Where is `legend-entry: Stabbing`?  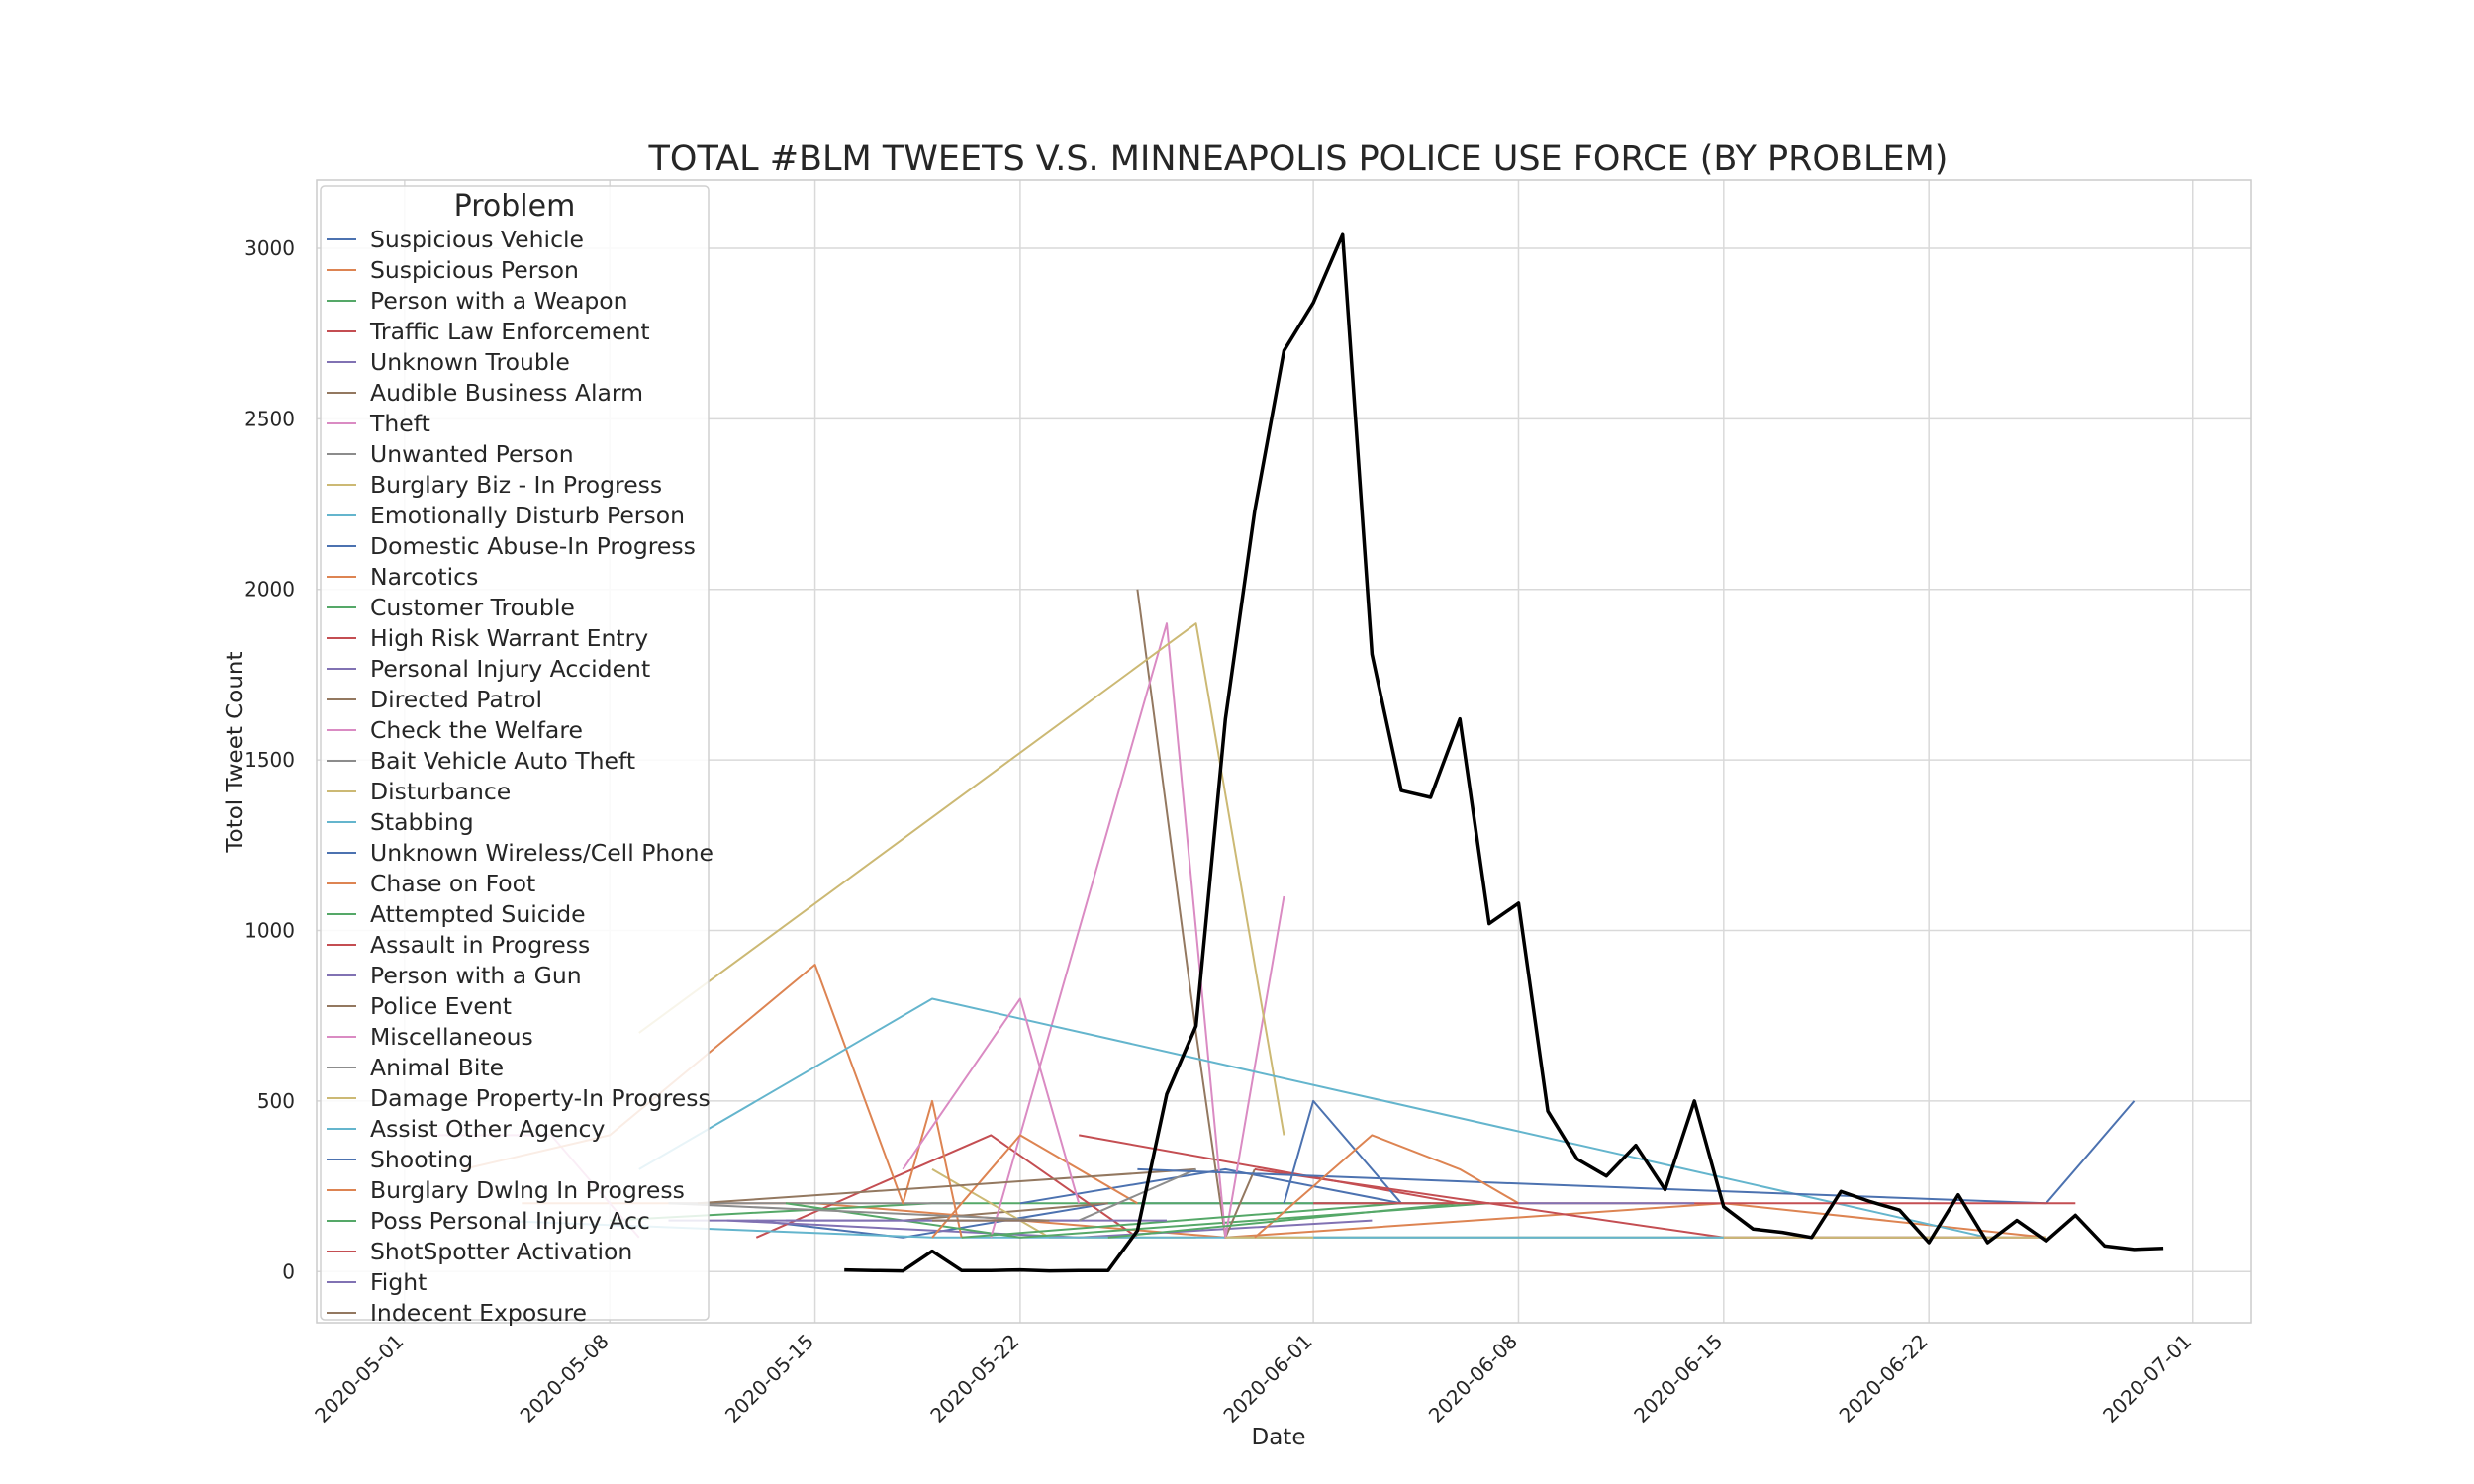
legend-entry: Stabbing is located at coordinates (422, 822).